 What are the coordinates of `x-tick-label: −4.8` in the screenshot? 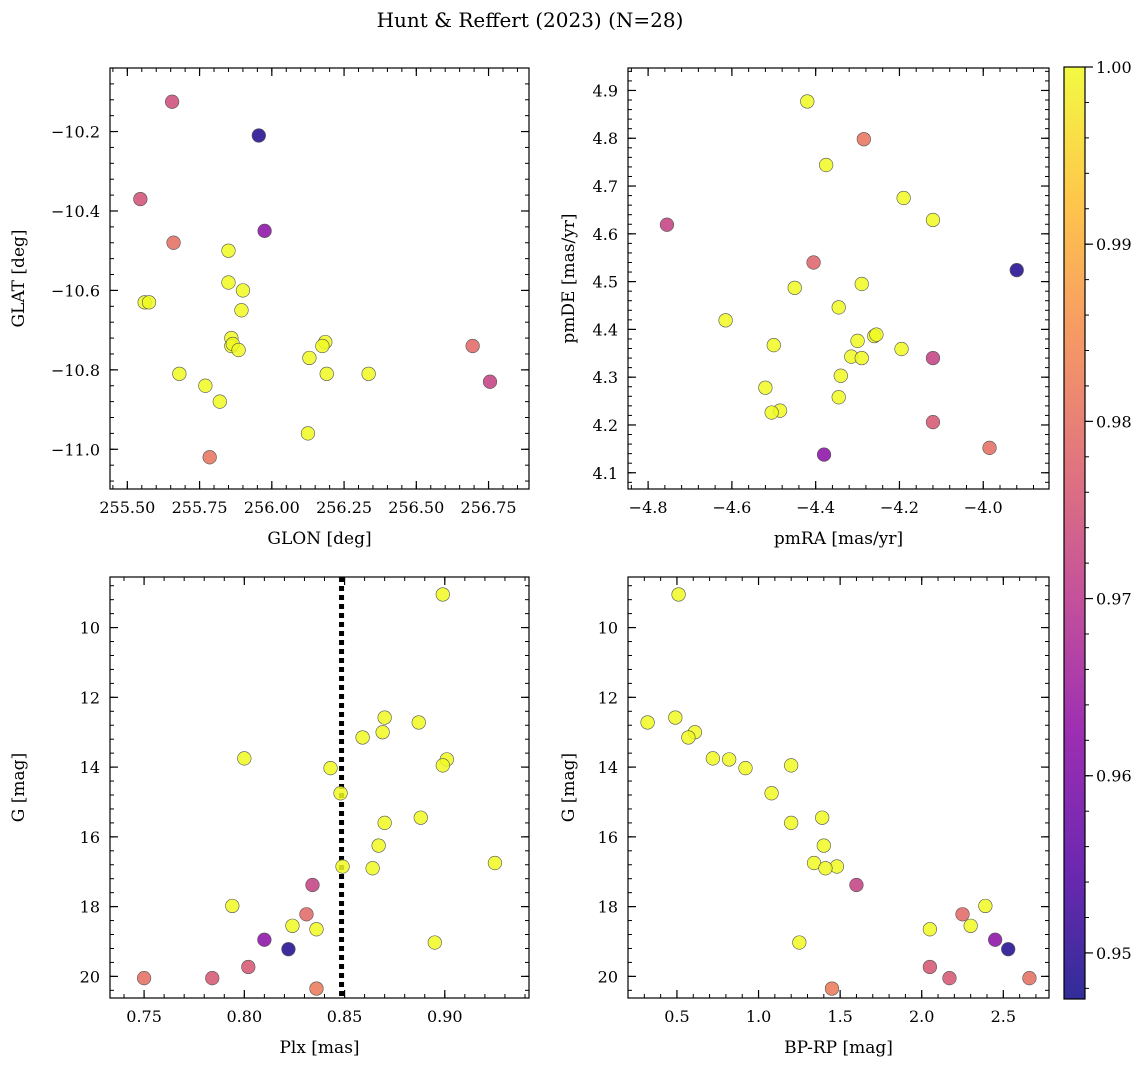 It's located at (648, 507).